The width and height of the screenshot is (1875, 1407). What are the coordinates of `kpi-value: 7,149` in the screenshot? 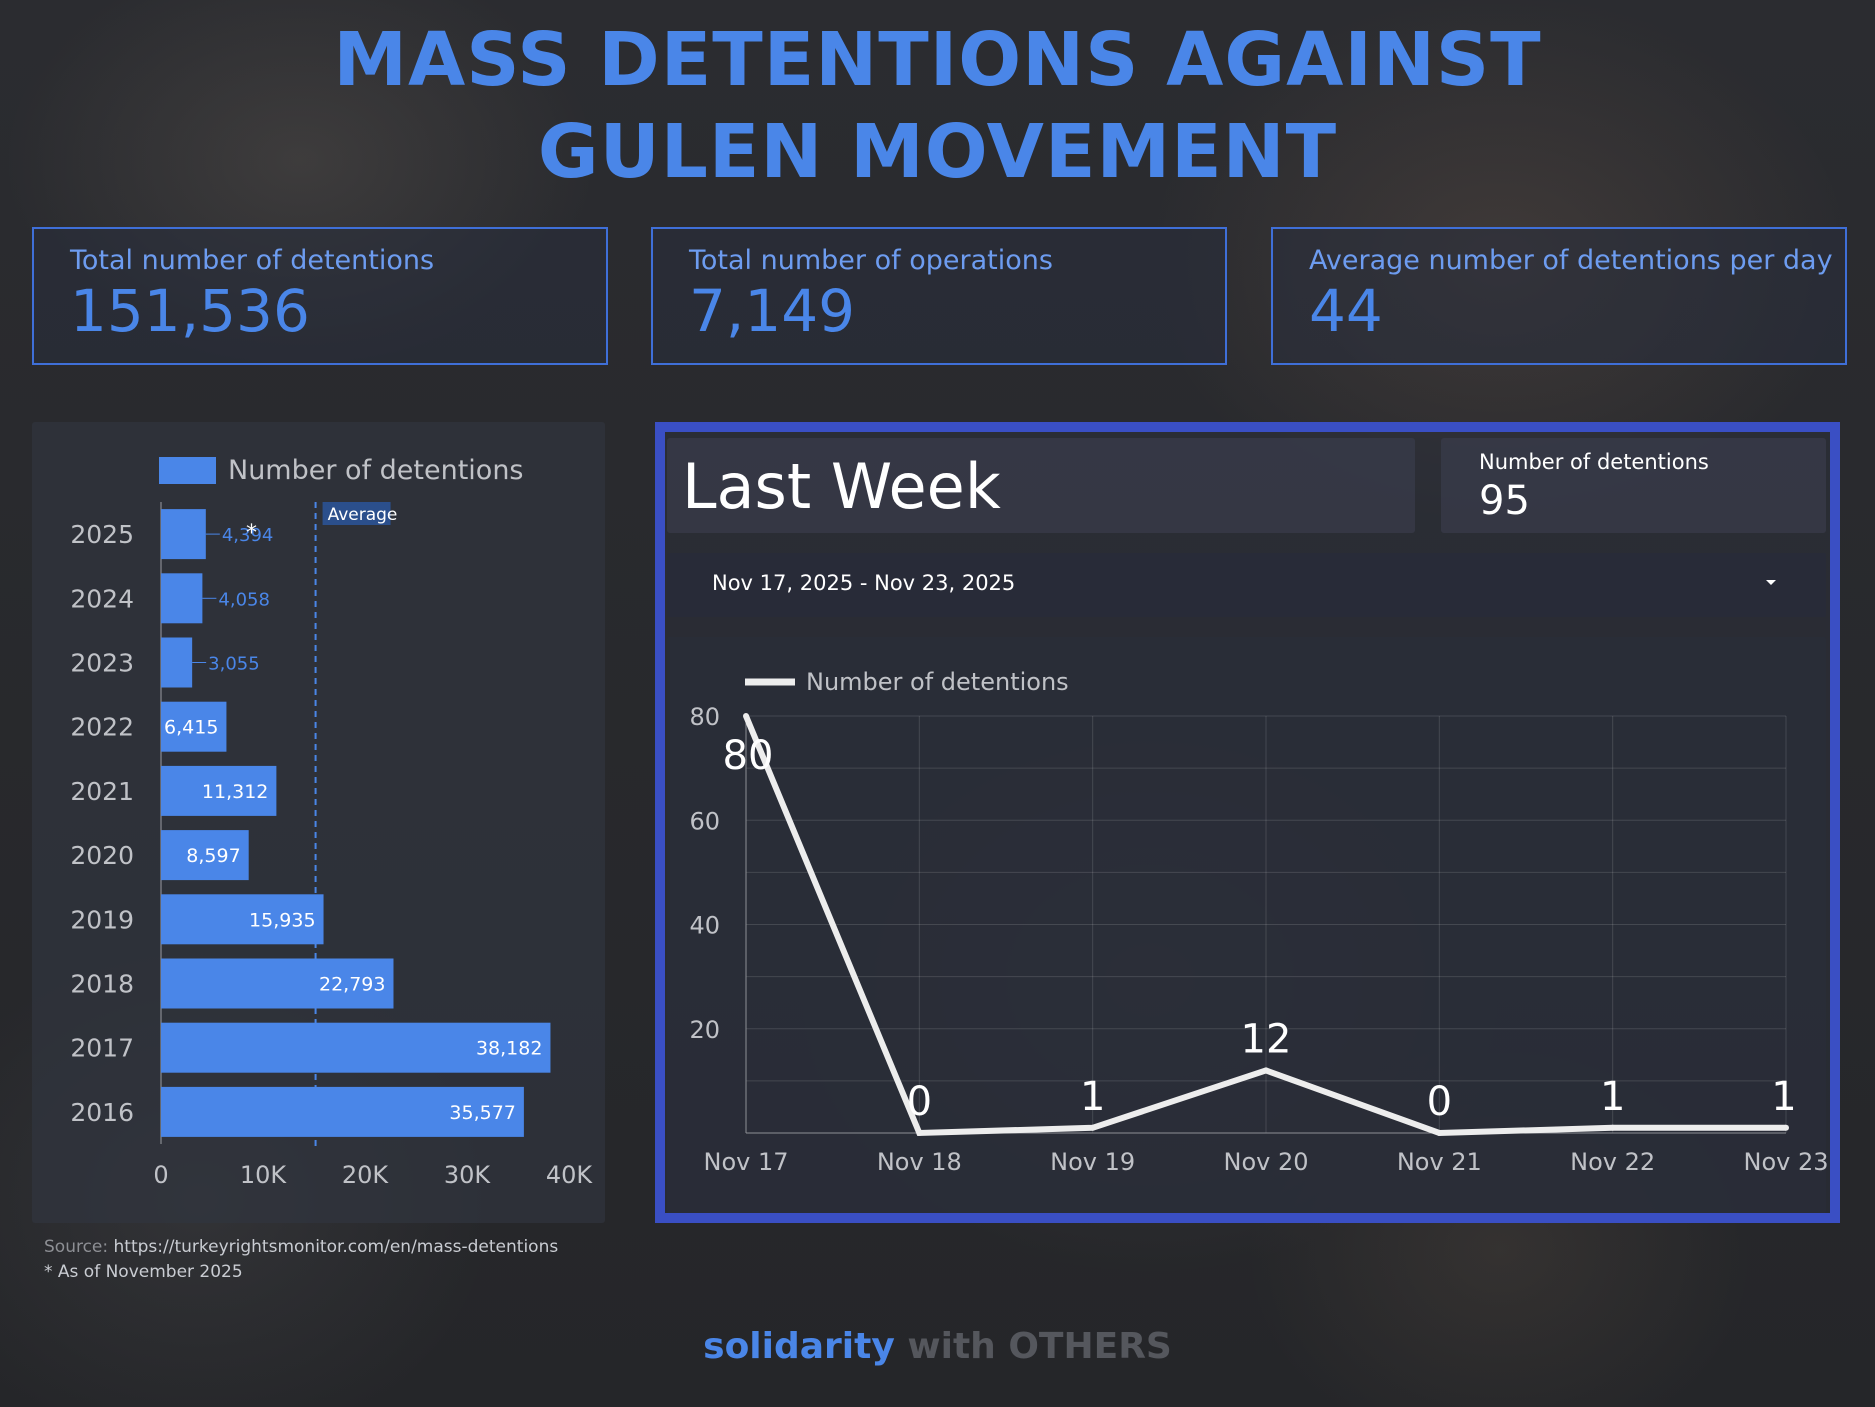 It's located at (772, 311).